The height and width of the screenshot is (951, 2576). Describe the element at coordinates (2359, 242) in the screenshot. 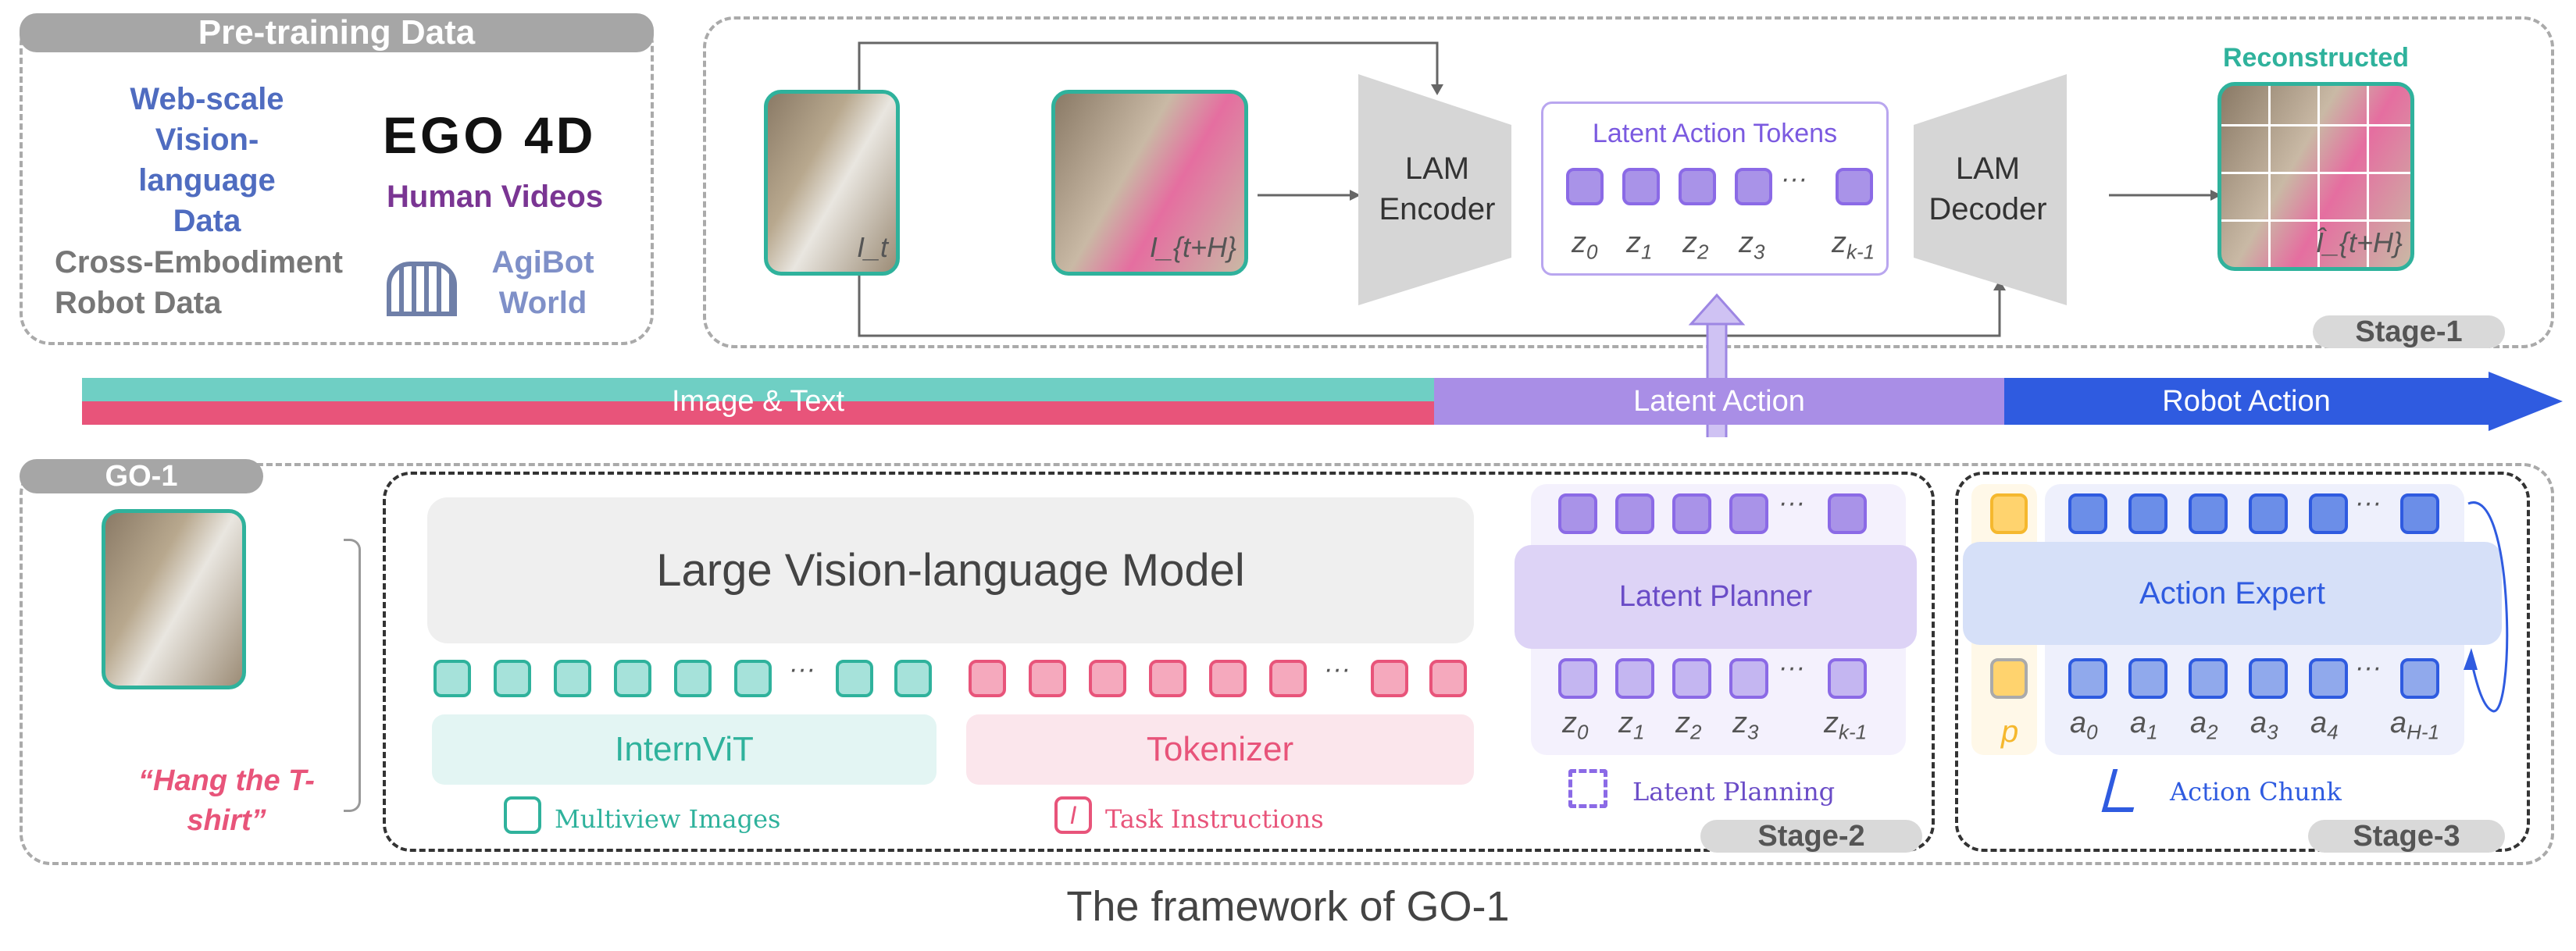

I see `reconstructed-frame-label: Î_{t+H}` at that location.